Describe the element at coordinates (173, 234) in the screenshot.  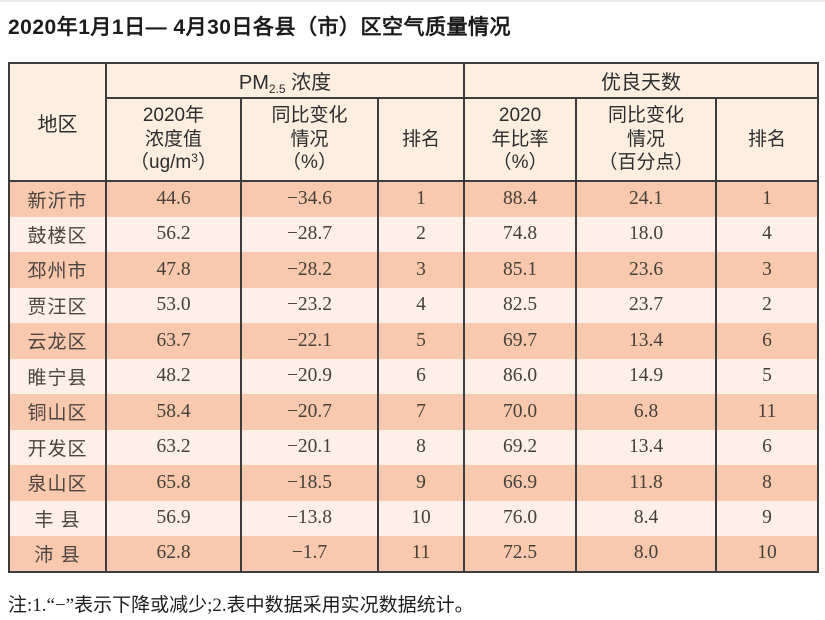
I see `pm-value-cell: 56.2` at that location.